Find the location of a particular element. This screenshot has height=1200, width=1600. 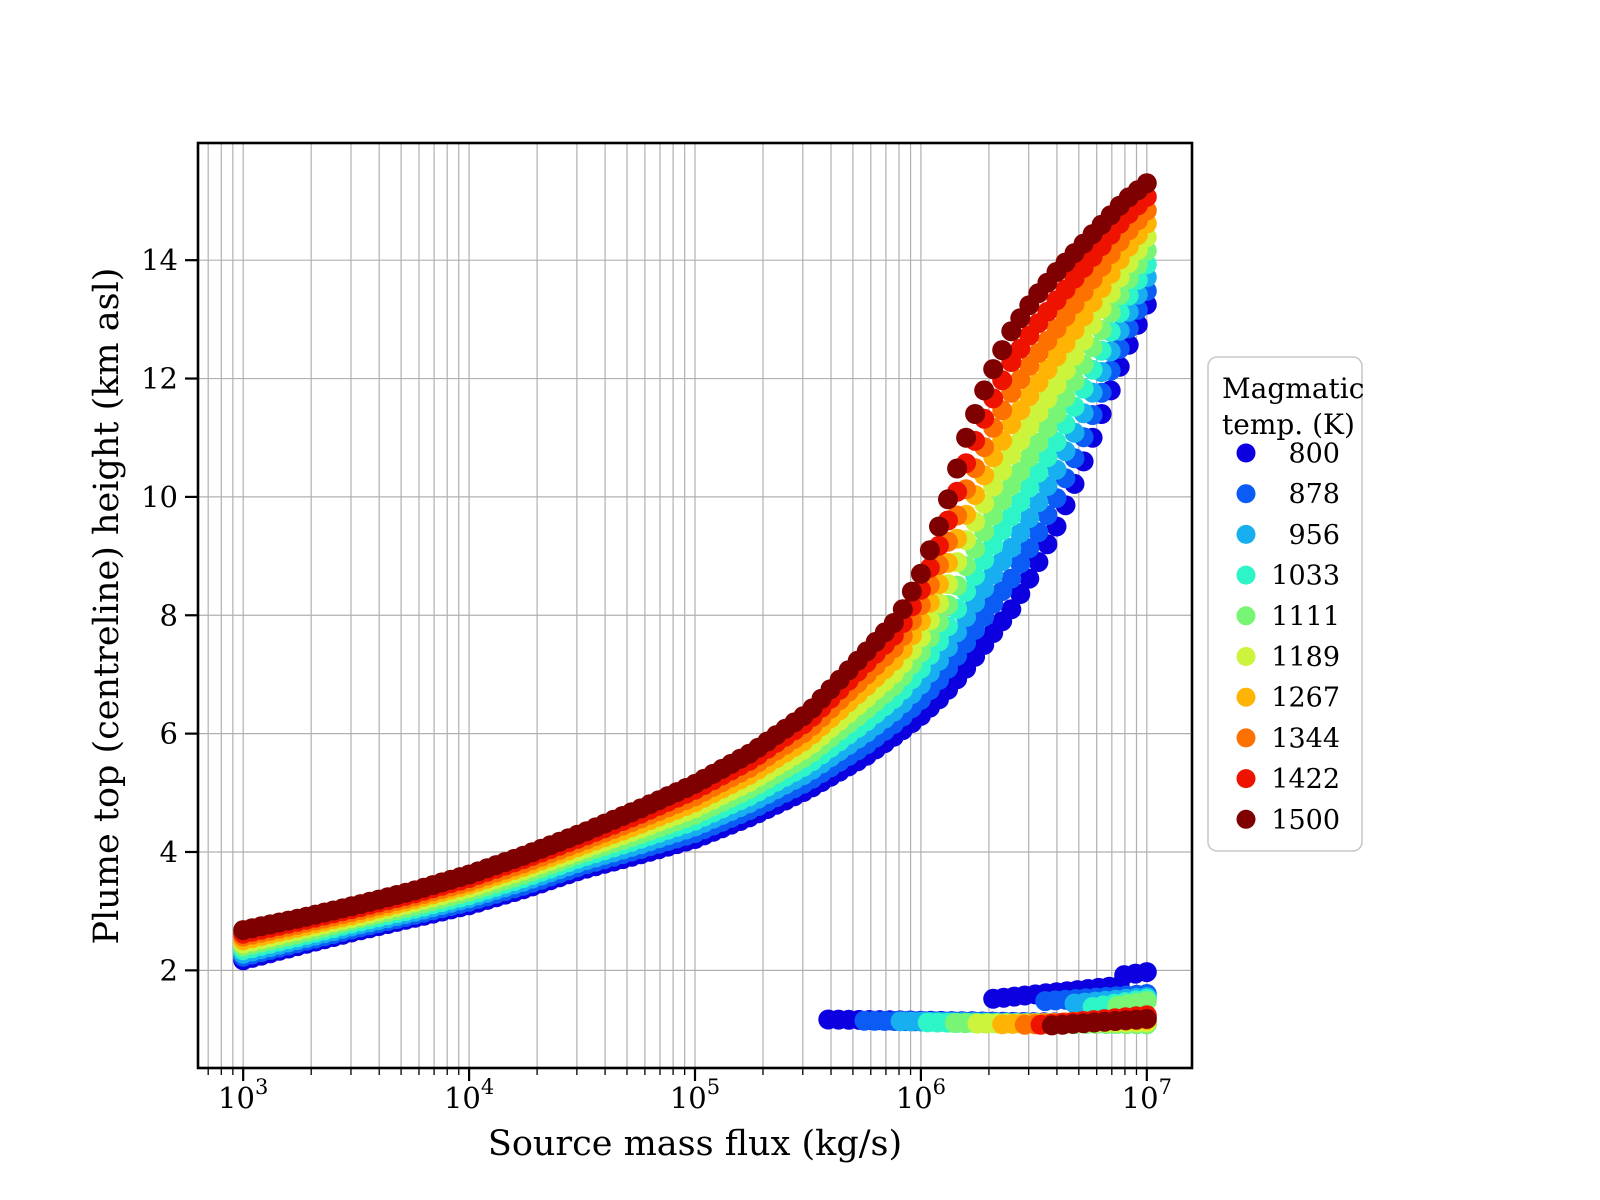

legend-entry-878: 878 is located at coordinates (1288, 494).